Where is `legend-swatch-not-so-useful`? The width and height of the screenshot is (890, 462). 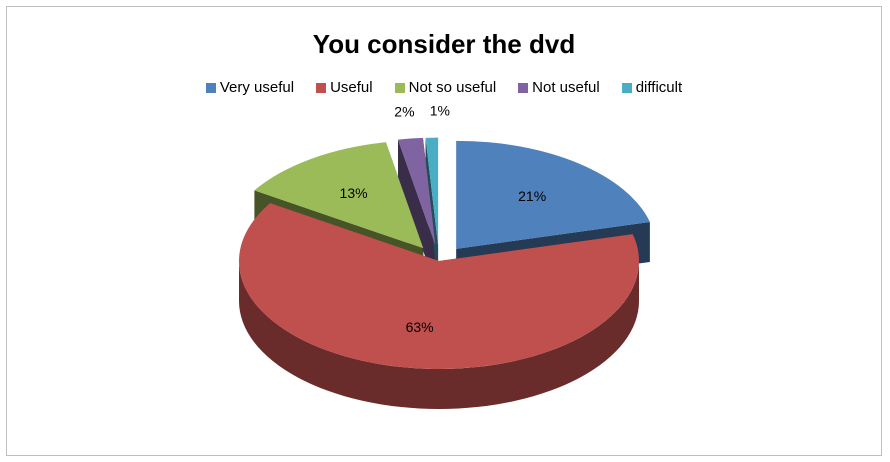
legend-swatch-not-so-useful is located at coordinates (399, 87).